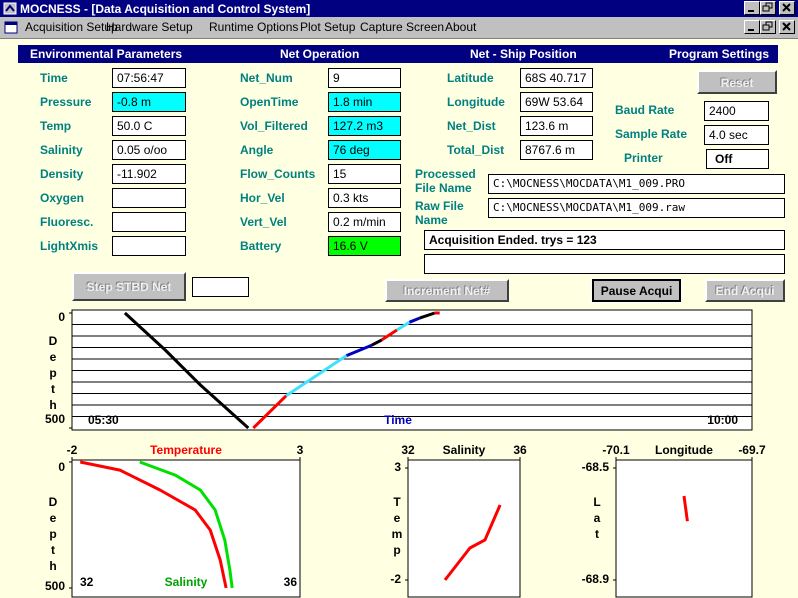 The height and width of the screenshot is (598, 798). What do you see at coordinates (364, 198) in the screenshot?
I see `field-value: 0.3 kts` at bounding box center [364, 198].